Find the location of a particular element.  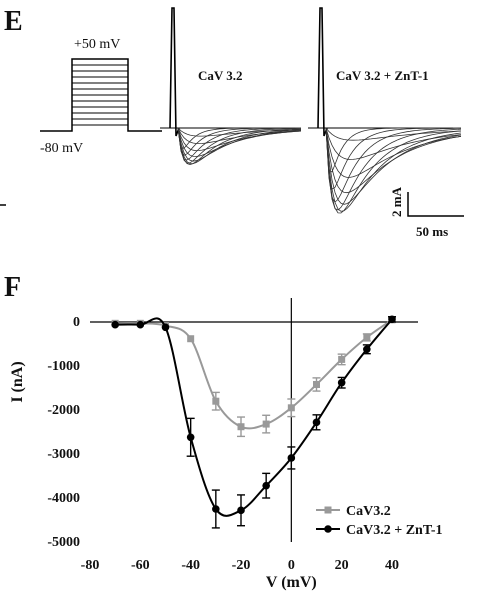

y-tick-label: -1000 is located at coordinates (63, 366).